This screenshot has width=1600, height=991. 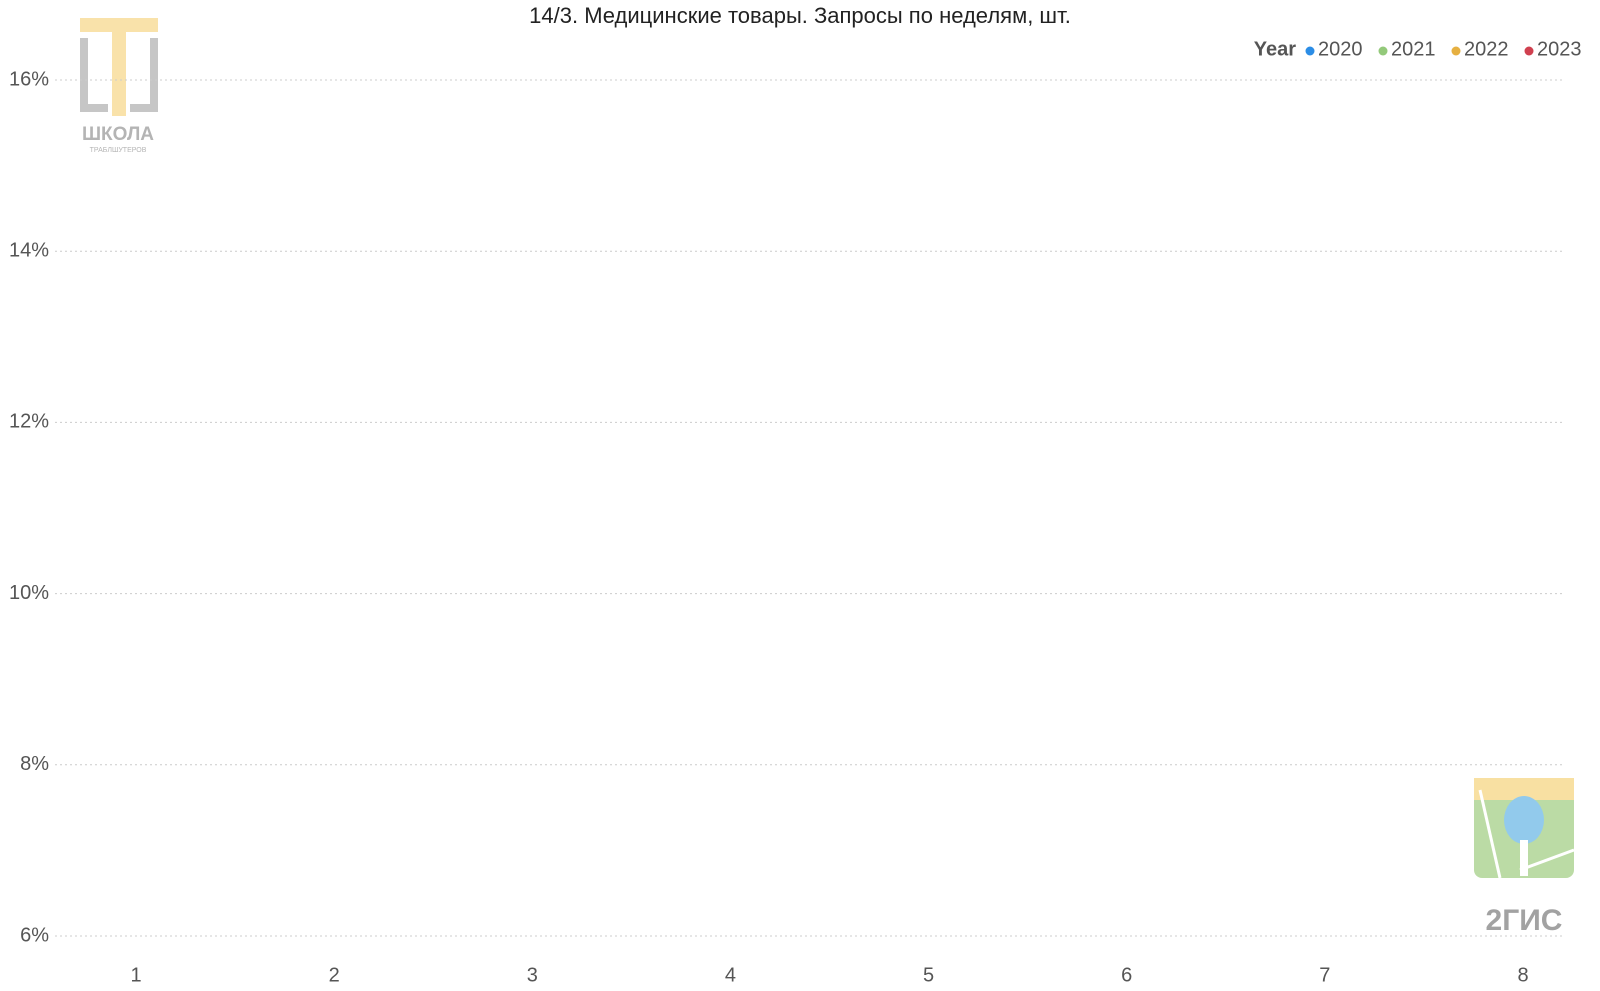 What do you see at coordinates (1486, 49) in the screenshot?
I see `legend-label: 2022` at bounding box center [1486, 49].